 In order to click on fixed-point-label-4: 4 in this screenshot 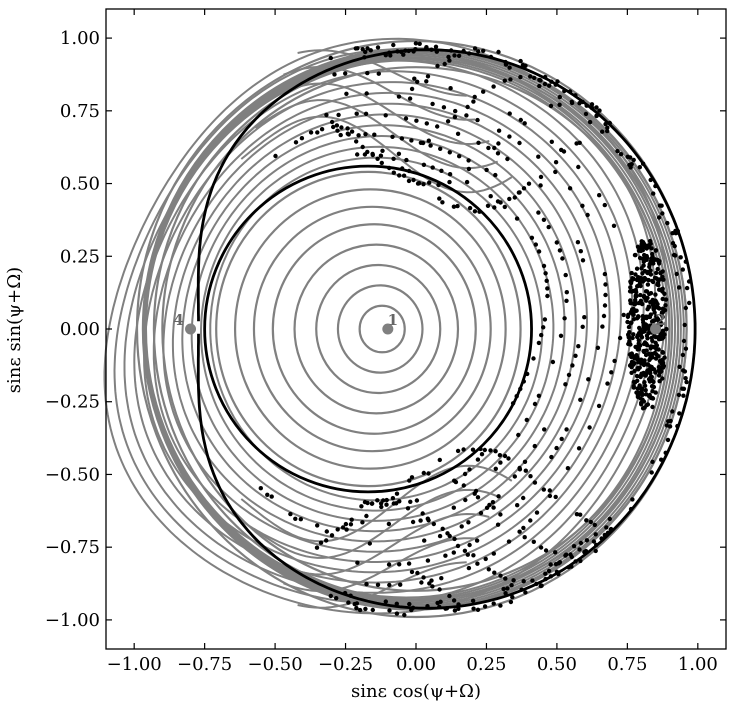, I will do `click(178, 320)`.